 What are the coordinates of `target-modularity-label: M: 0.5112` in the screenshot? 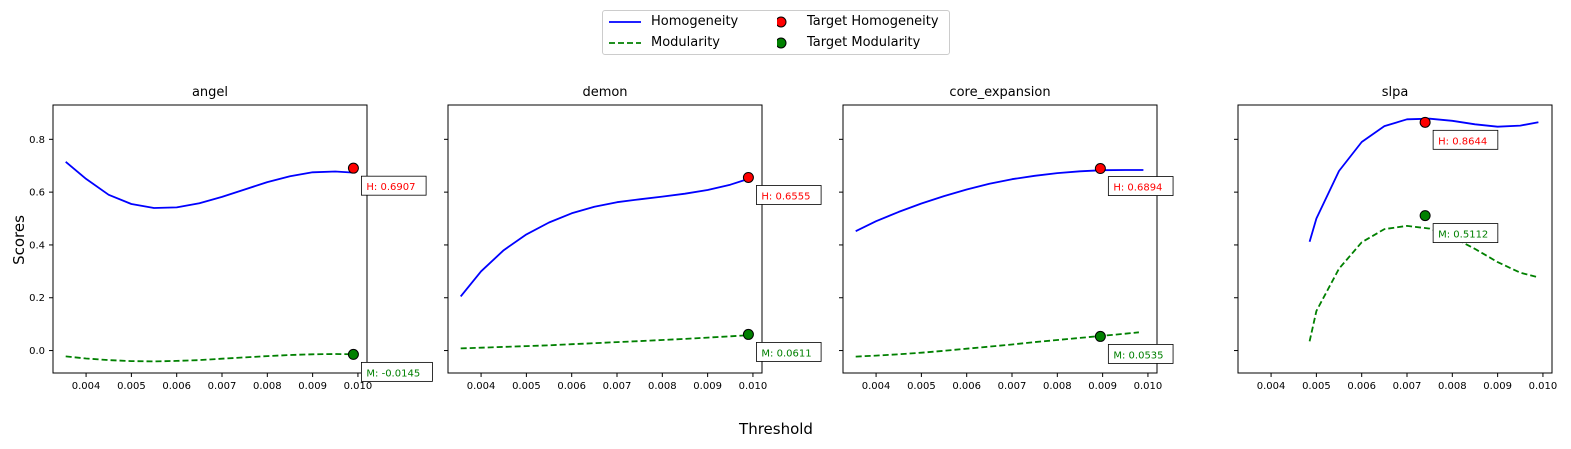 It's located at (1463, 235).